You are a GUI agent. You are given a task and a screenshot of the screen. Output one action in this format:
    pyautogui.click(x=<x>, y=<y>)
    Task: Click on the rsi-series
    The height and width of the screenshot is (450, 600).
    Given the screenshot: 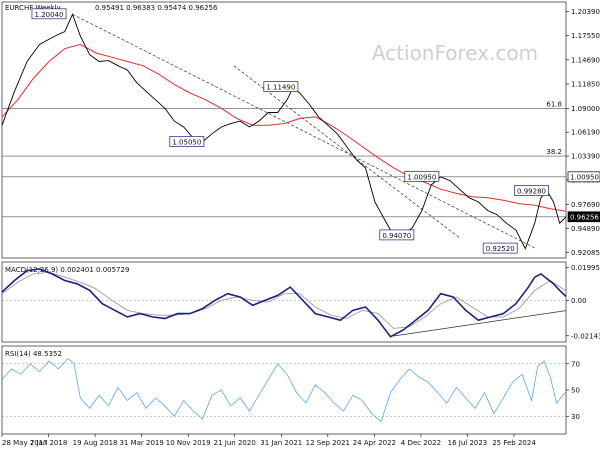 What is the action you would take?
    pyautogui.click(x=284, y=390)
    